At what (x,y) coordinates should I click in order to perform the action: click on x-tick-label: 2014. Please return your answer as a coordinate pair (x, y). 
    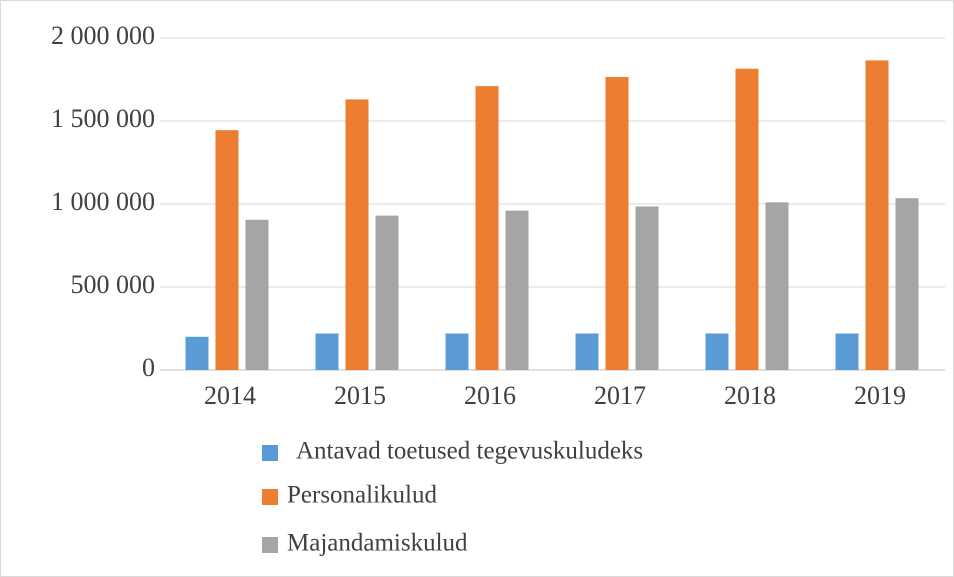
    Looking at the image, I should click on (230, 395).